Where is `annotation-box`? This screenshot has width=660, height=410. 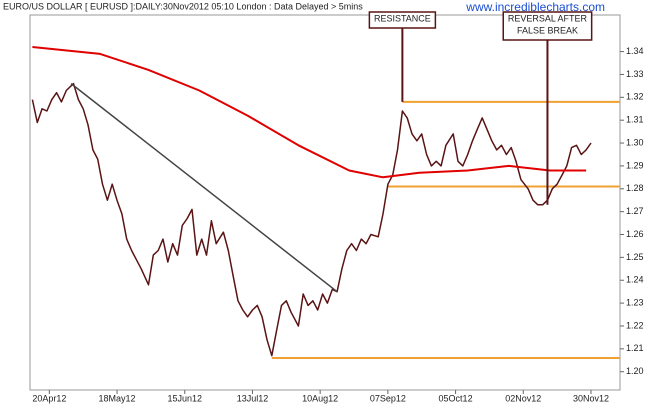
annotation-box is located at coordinates (547, 26).